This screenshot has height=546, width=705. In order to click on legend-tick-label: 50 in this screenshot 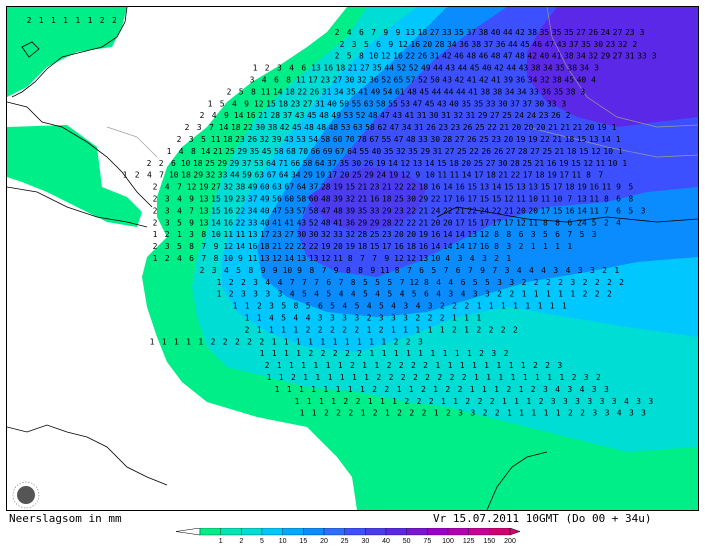, I will do `click(407, 541)`.